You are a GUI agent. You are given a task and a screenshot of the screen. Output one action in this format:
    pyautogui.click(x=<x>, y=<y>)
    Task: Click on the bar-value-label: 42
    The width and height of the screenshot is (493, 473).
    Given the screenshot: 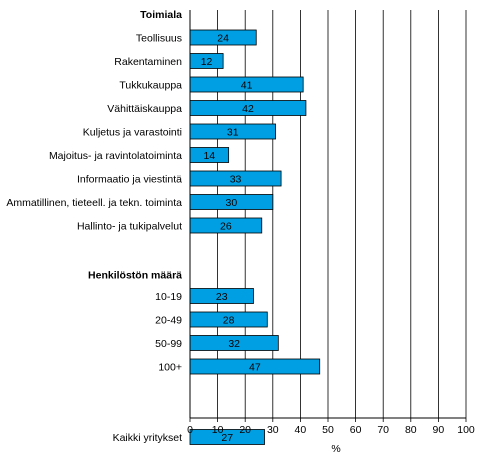 What is the action you would take?
    pyautogui.click(x=248, y=109)
    